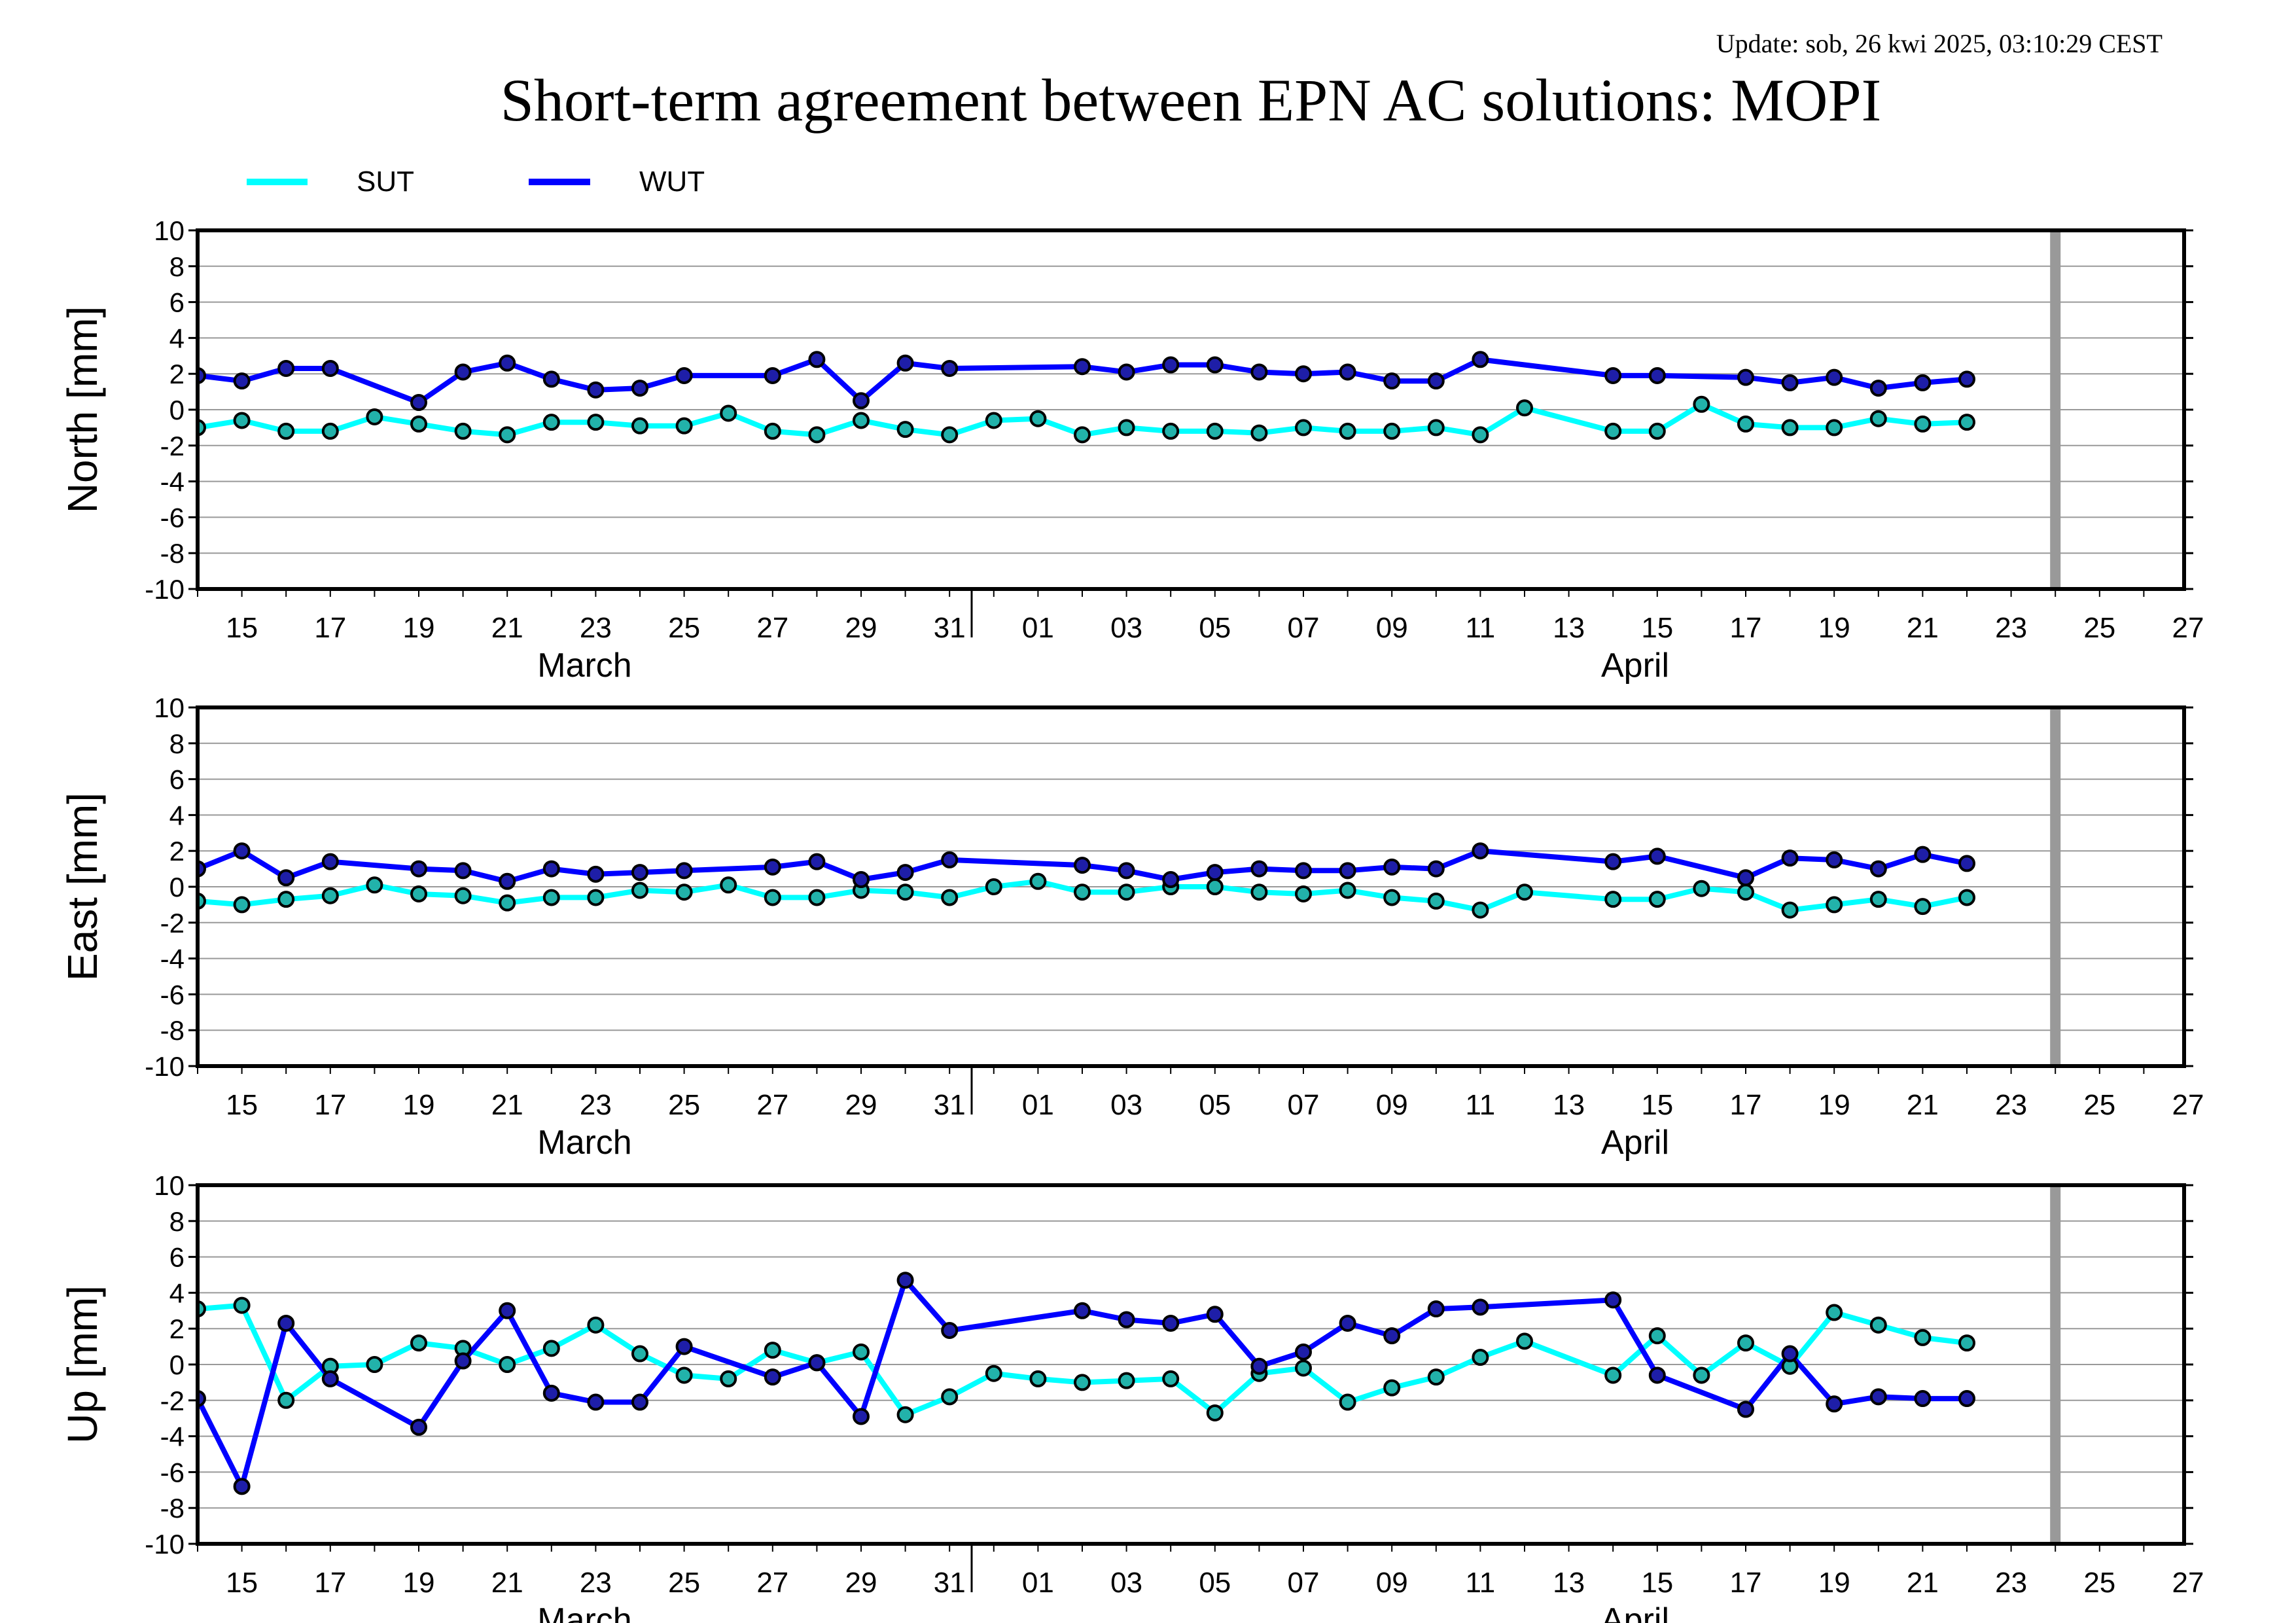 Image resolution: width=2296 pixels, height=1623 pixels. Describe the element at coordinates (1038, 1583) in the screenshot. I see `x-tick-label: 01` at that location.